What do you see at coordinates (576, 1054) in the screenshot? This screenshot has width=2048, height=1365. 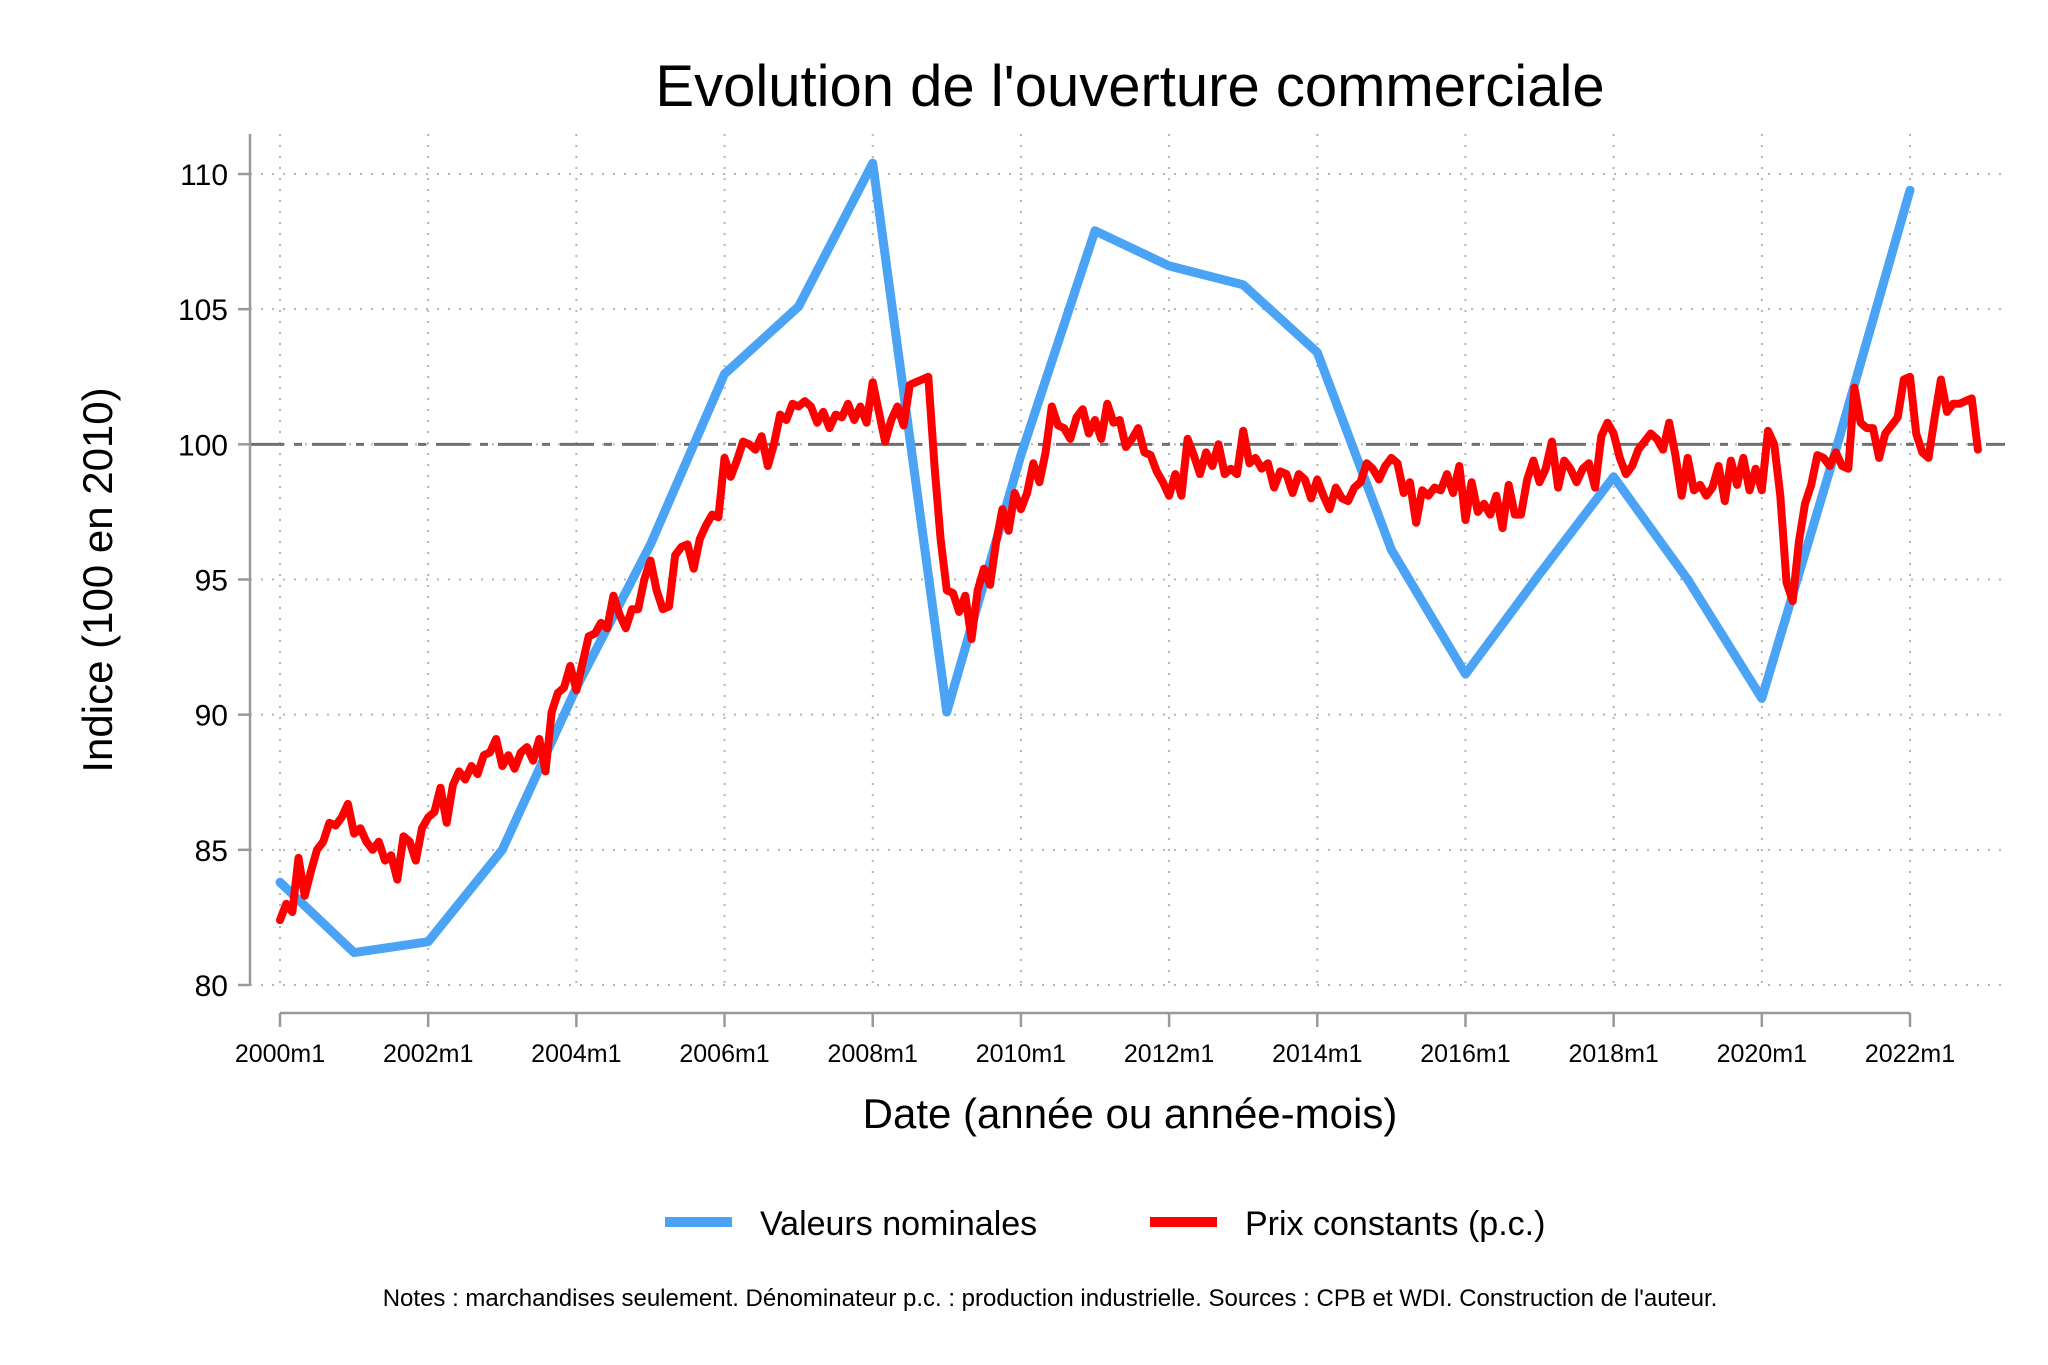 I see `x-tick-label: 2004m1` at bounding box center [576, 1054].